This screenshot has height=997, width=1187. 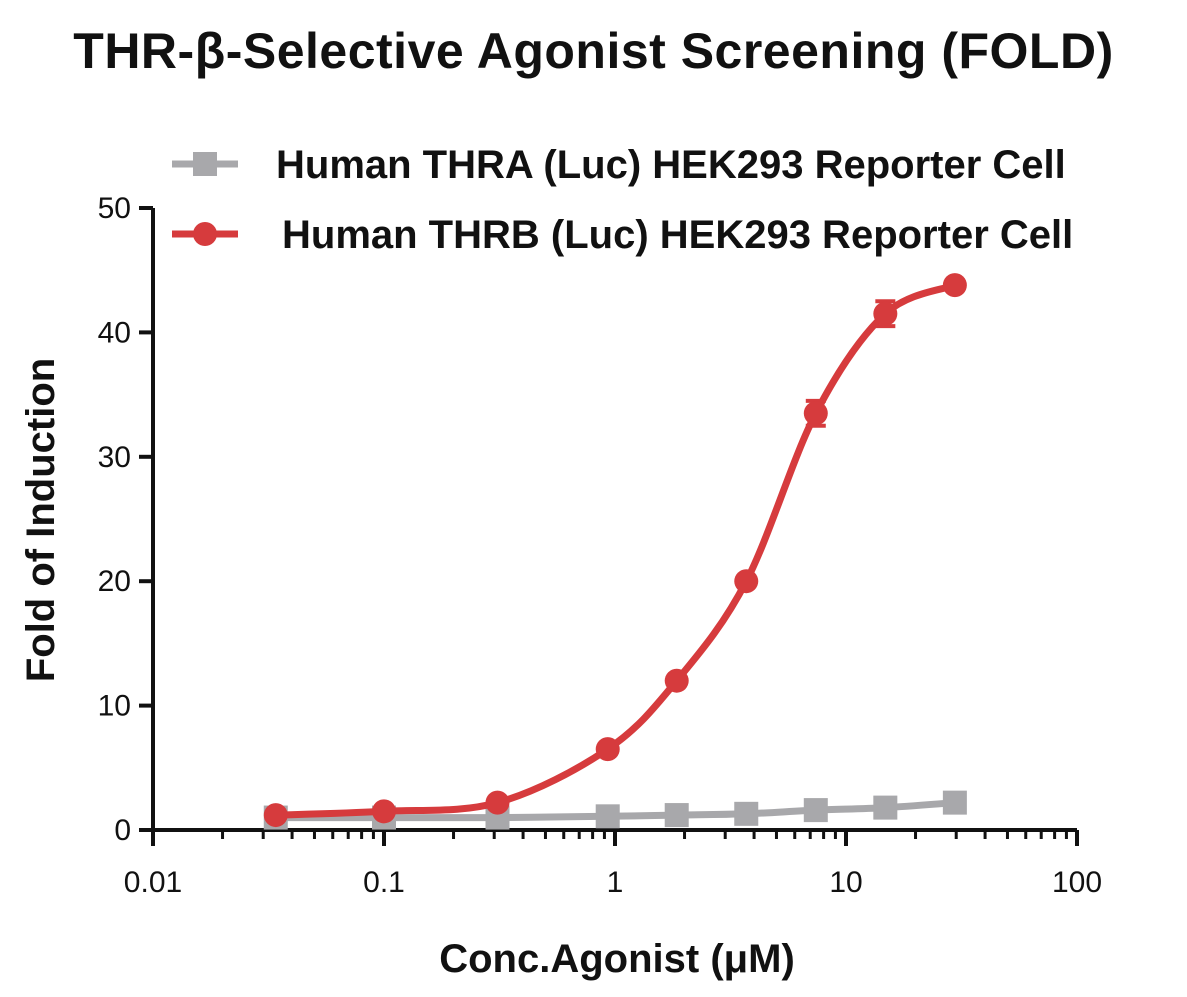 I want to click on y-tick-label: 40, so click(x=114, y=332).